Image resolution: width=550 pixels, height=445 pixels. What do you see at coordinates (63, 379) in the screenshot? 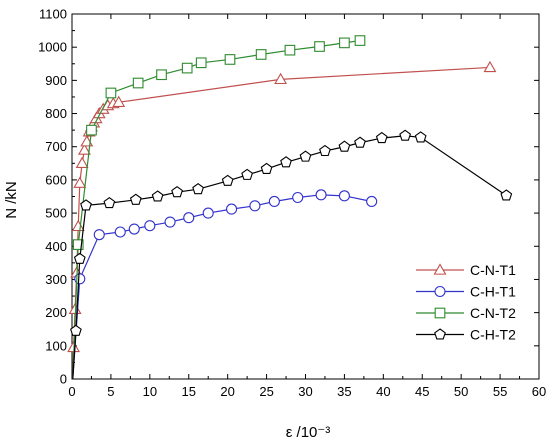
I see `y-tick-label: 0` at bounding box center [63, 379].